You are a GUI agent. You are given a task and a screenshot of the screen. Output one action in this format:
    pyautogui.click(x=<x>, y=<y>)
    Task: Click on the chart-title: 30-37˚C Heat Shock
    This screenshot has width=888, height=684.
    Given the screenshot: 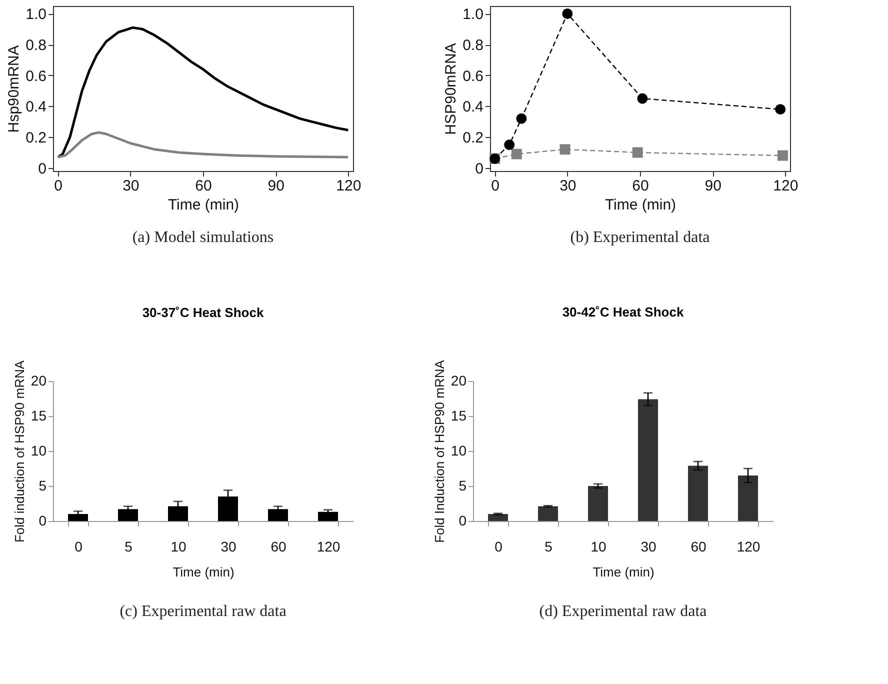 What is the action you would take?
    pyautogui.click(x=203, y=312)
    